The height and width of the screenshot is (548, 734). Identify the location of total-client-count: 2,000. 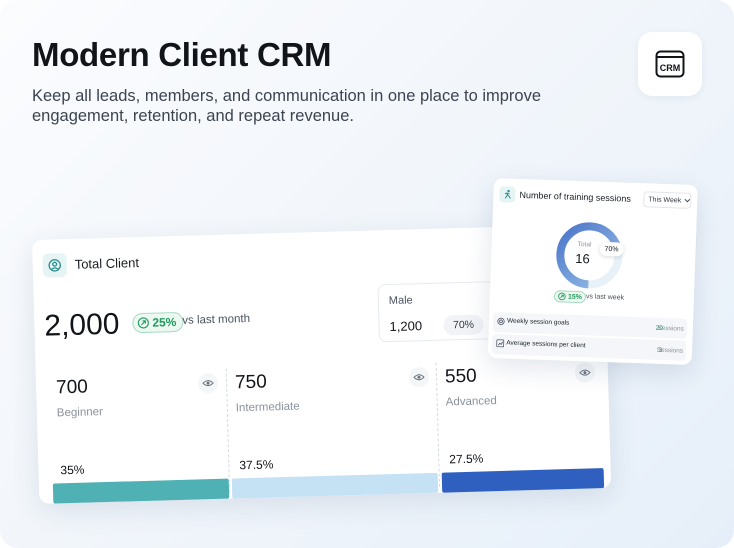
(81, 325).